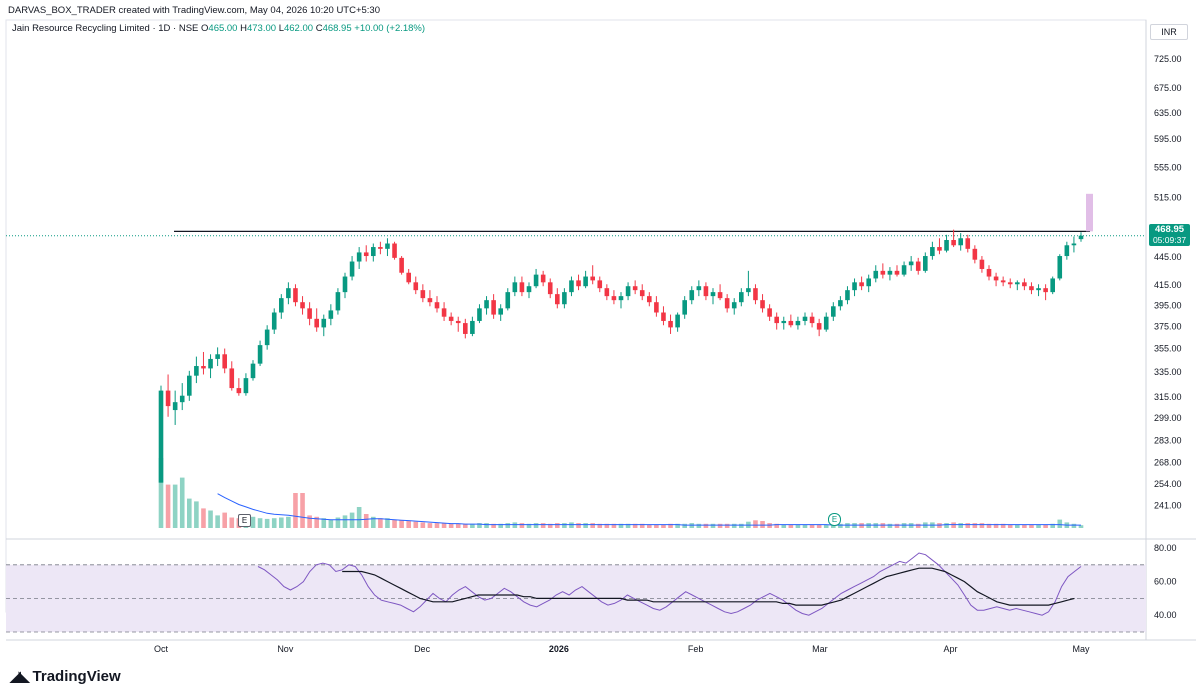 Image resolution: width=1200 pixels, height=699 pixels. Describe the element at coordinates (649, 509) in the screenshot. I see `volume-ma-line` at that location.